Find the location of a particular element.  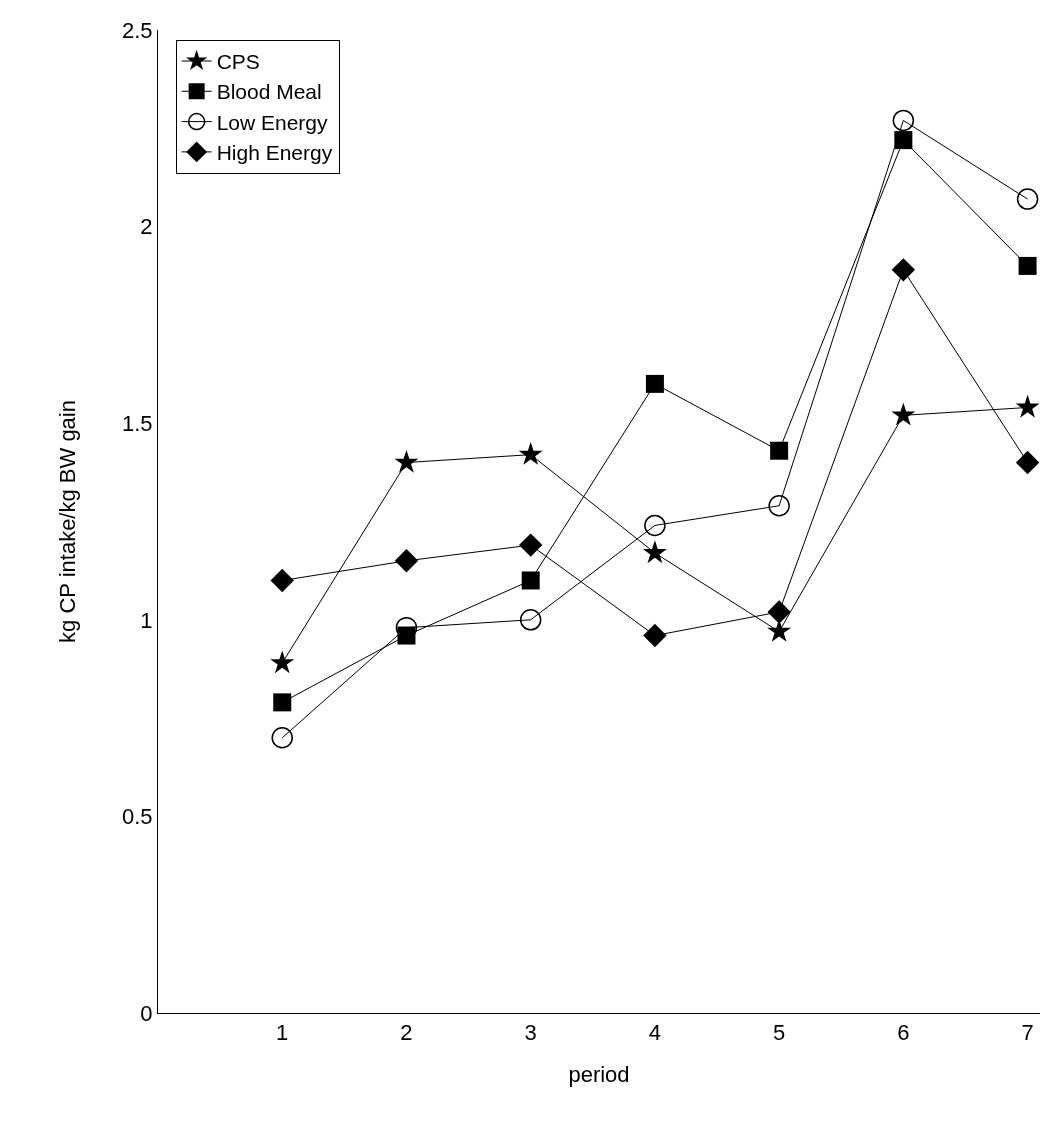

x-tick-label: 3 is located at coordinates (530, 1033).